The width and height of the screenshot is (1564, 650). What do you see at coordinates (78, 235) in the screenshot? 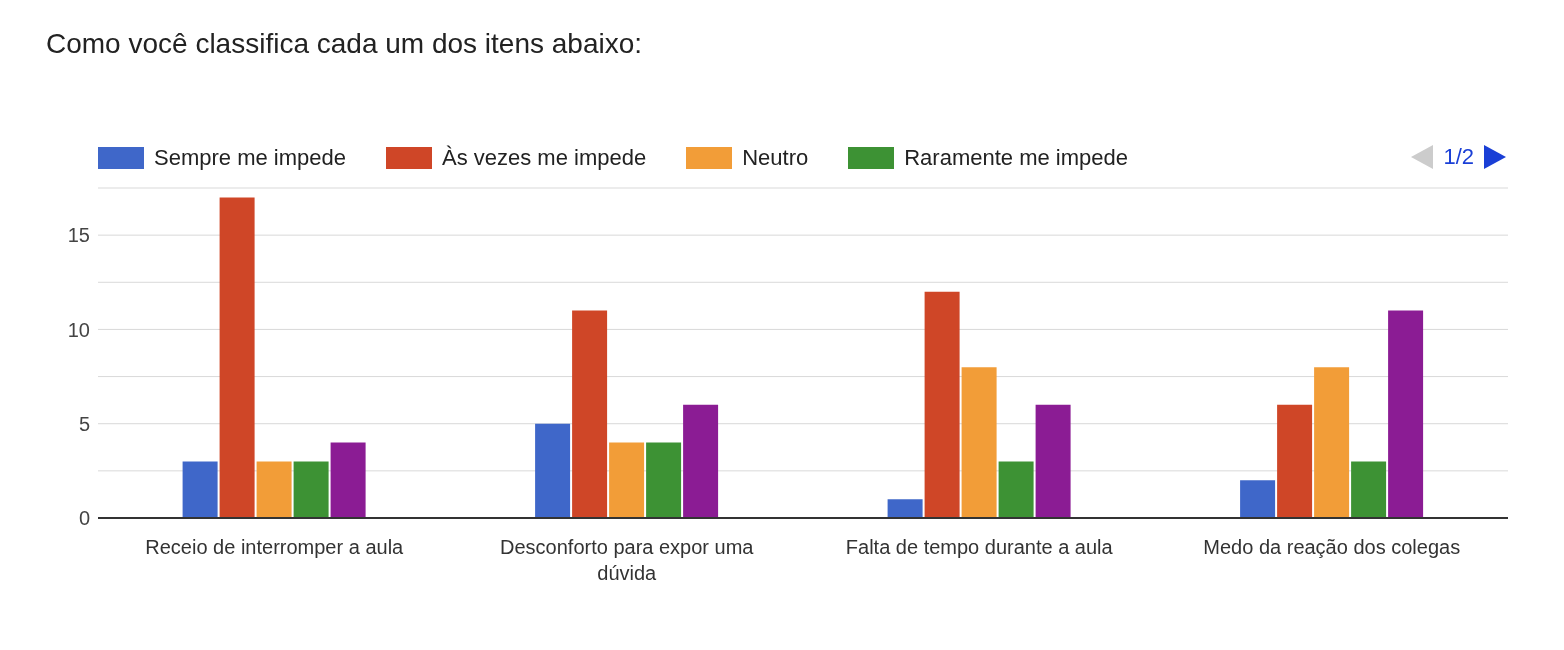
I see `y-tick-label: 15` at bounding box center [78, 235].